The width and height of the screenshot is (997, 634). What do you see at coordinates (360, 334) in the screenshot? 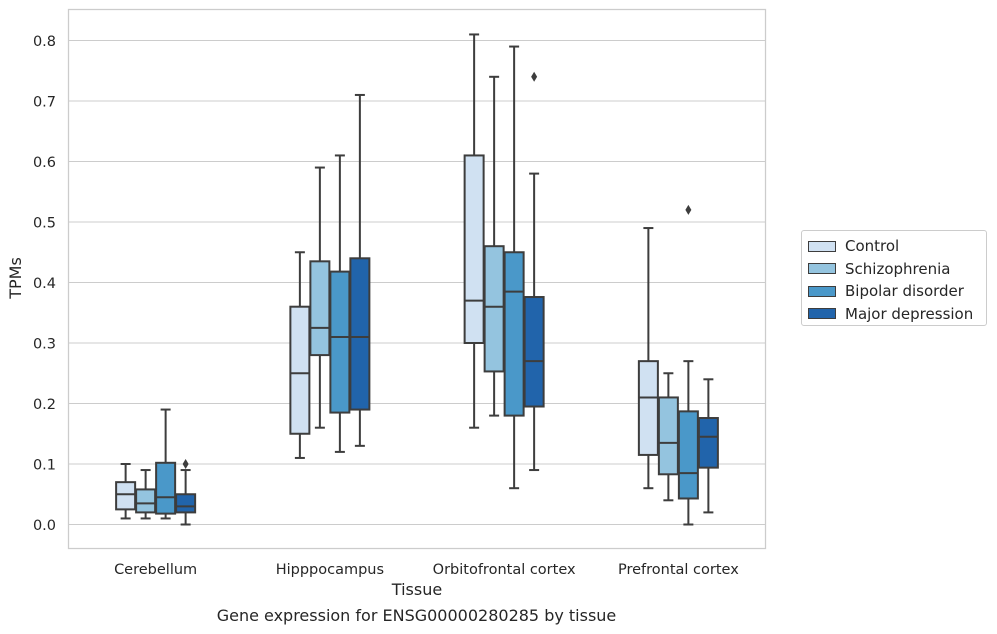
I see `iqr-box-major-depression-hipppocampus` at bounding box center [360, 334].